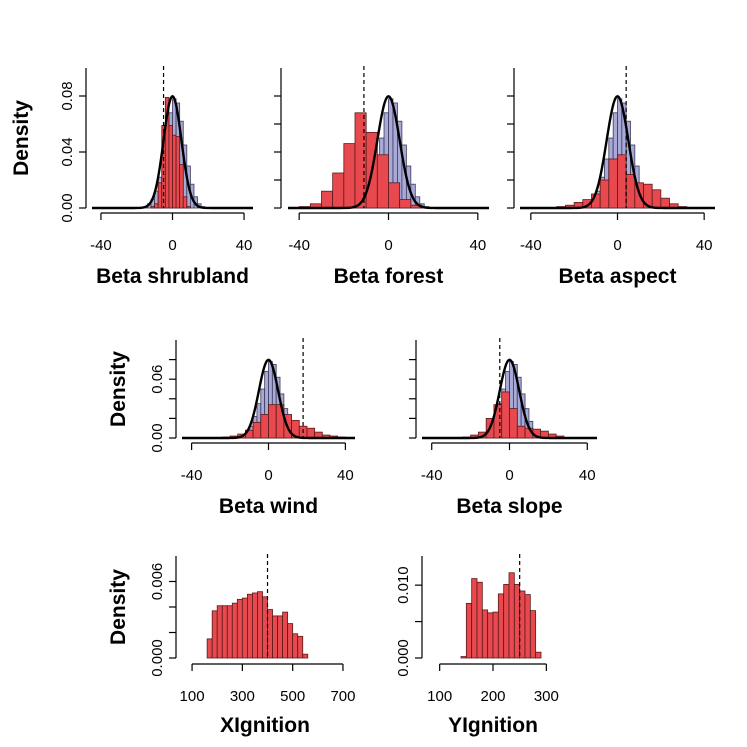  Describe the element at coordinates (292, 696) in the screenshot. I see `x-tick-label: 500` at that location.